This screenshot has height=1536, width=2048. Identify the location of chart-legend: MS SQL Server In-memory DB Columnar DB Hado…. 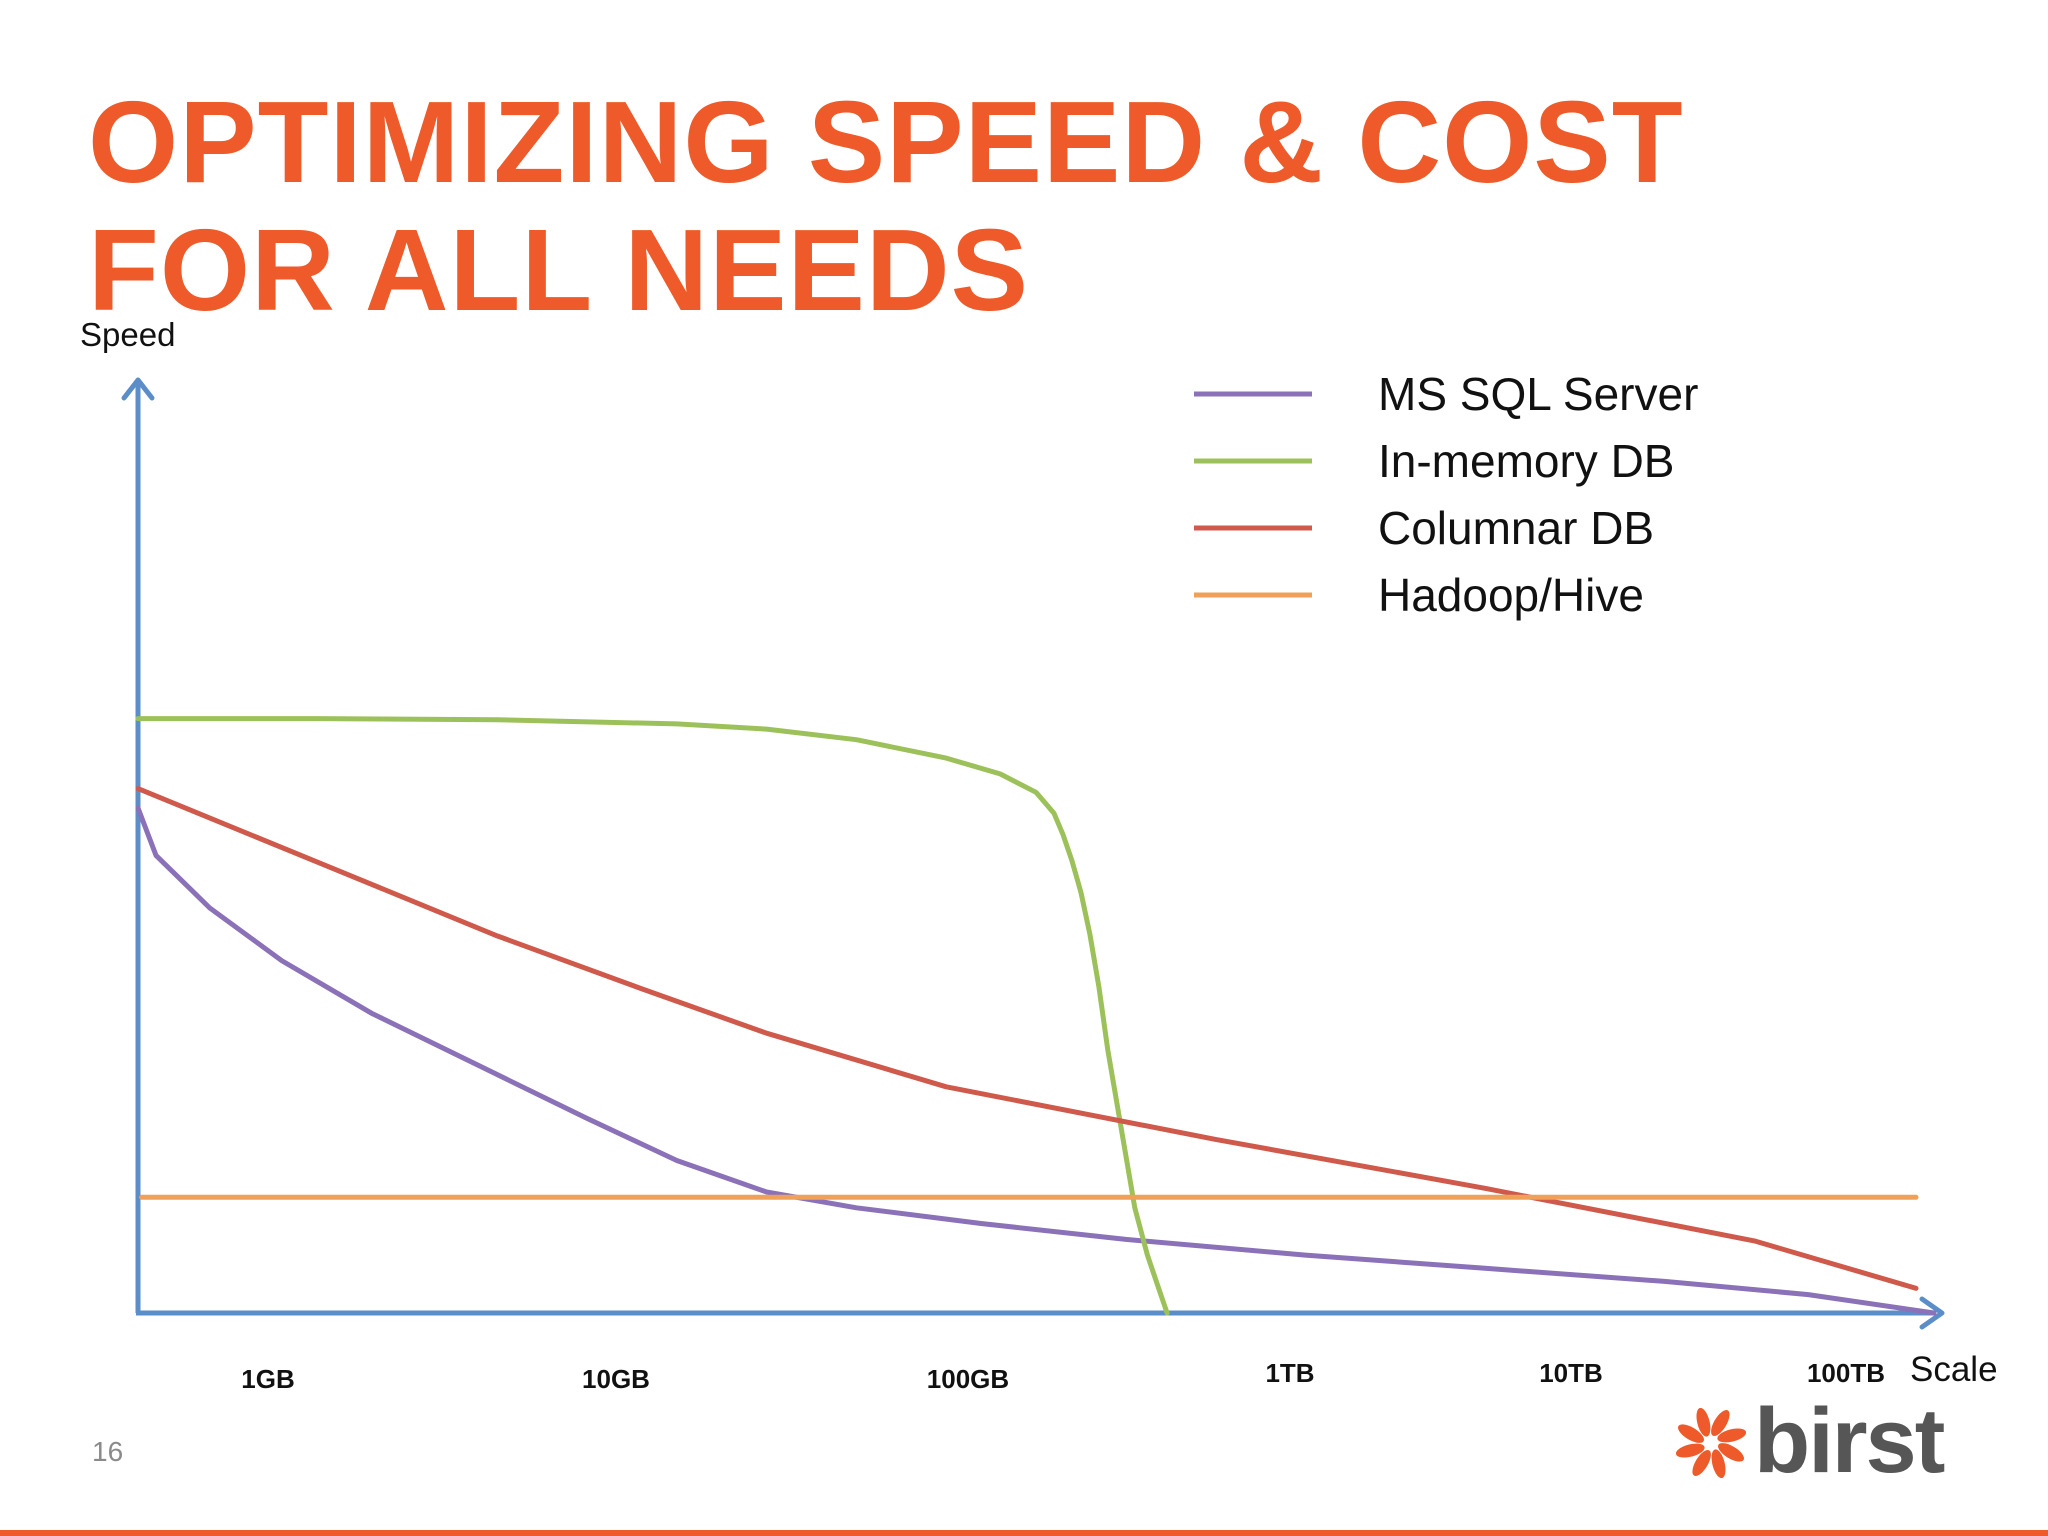
(1446, 494).